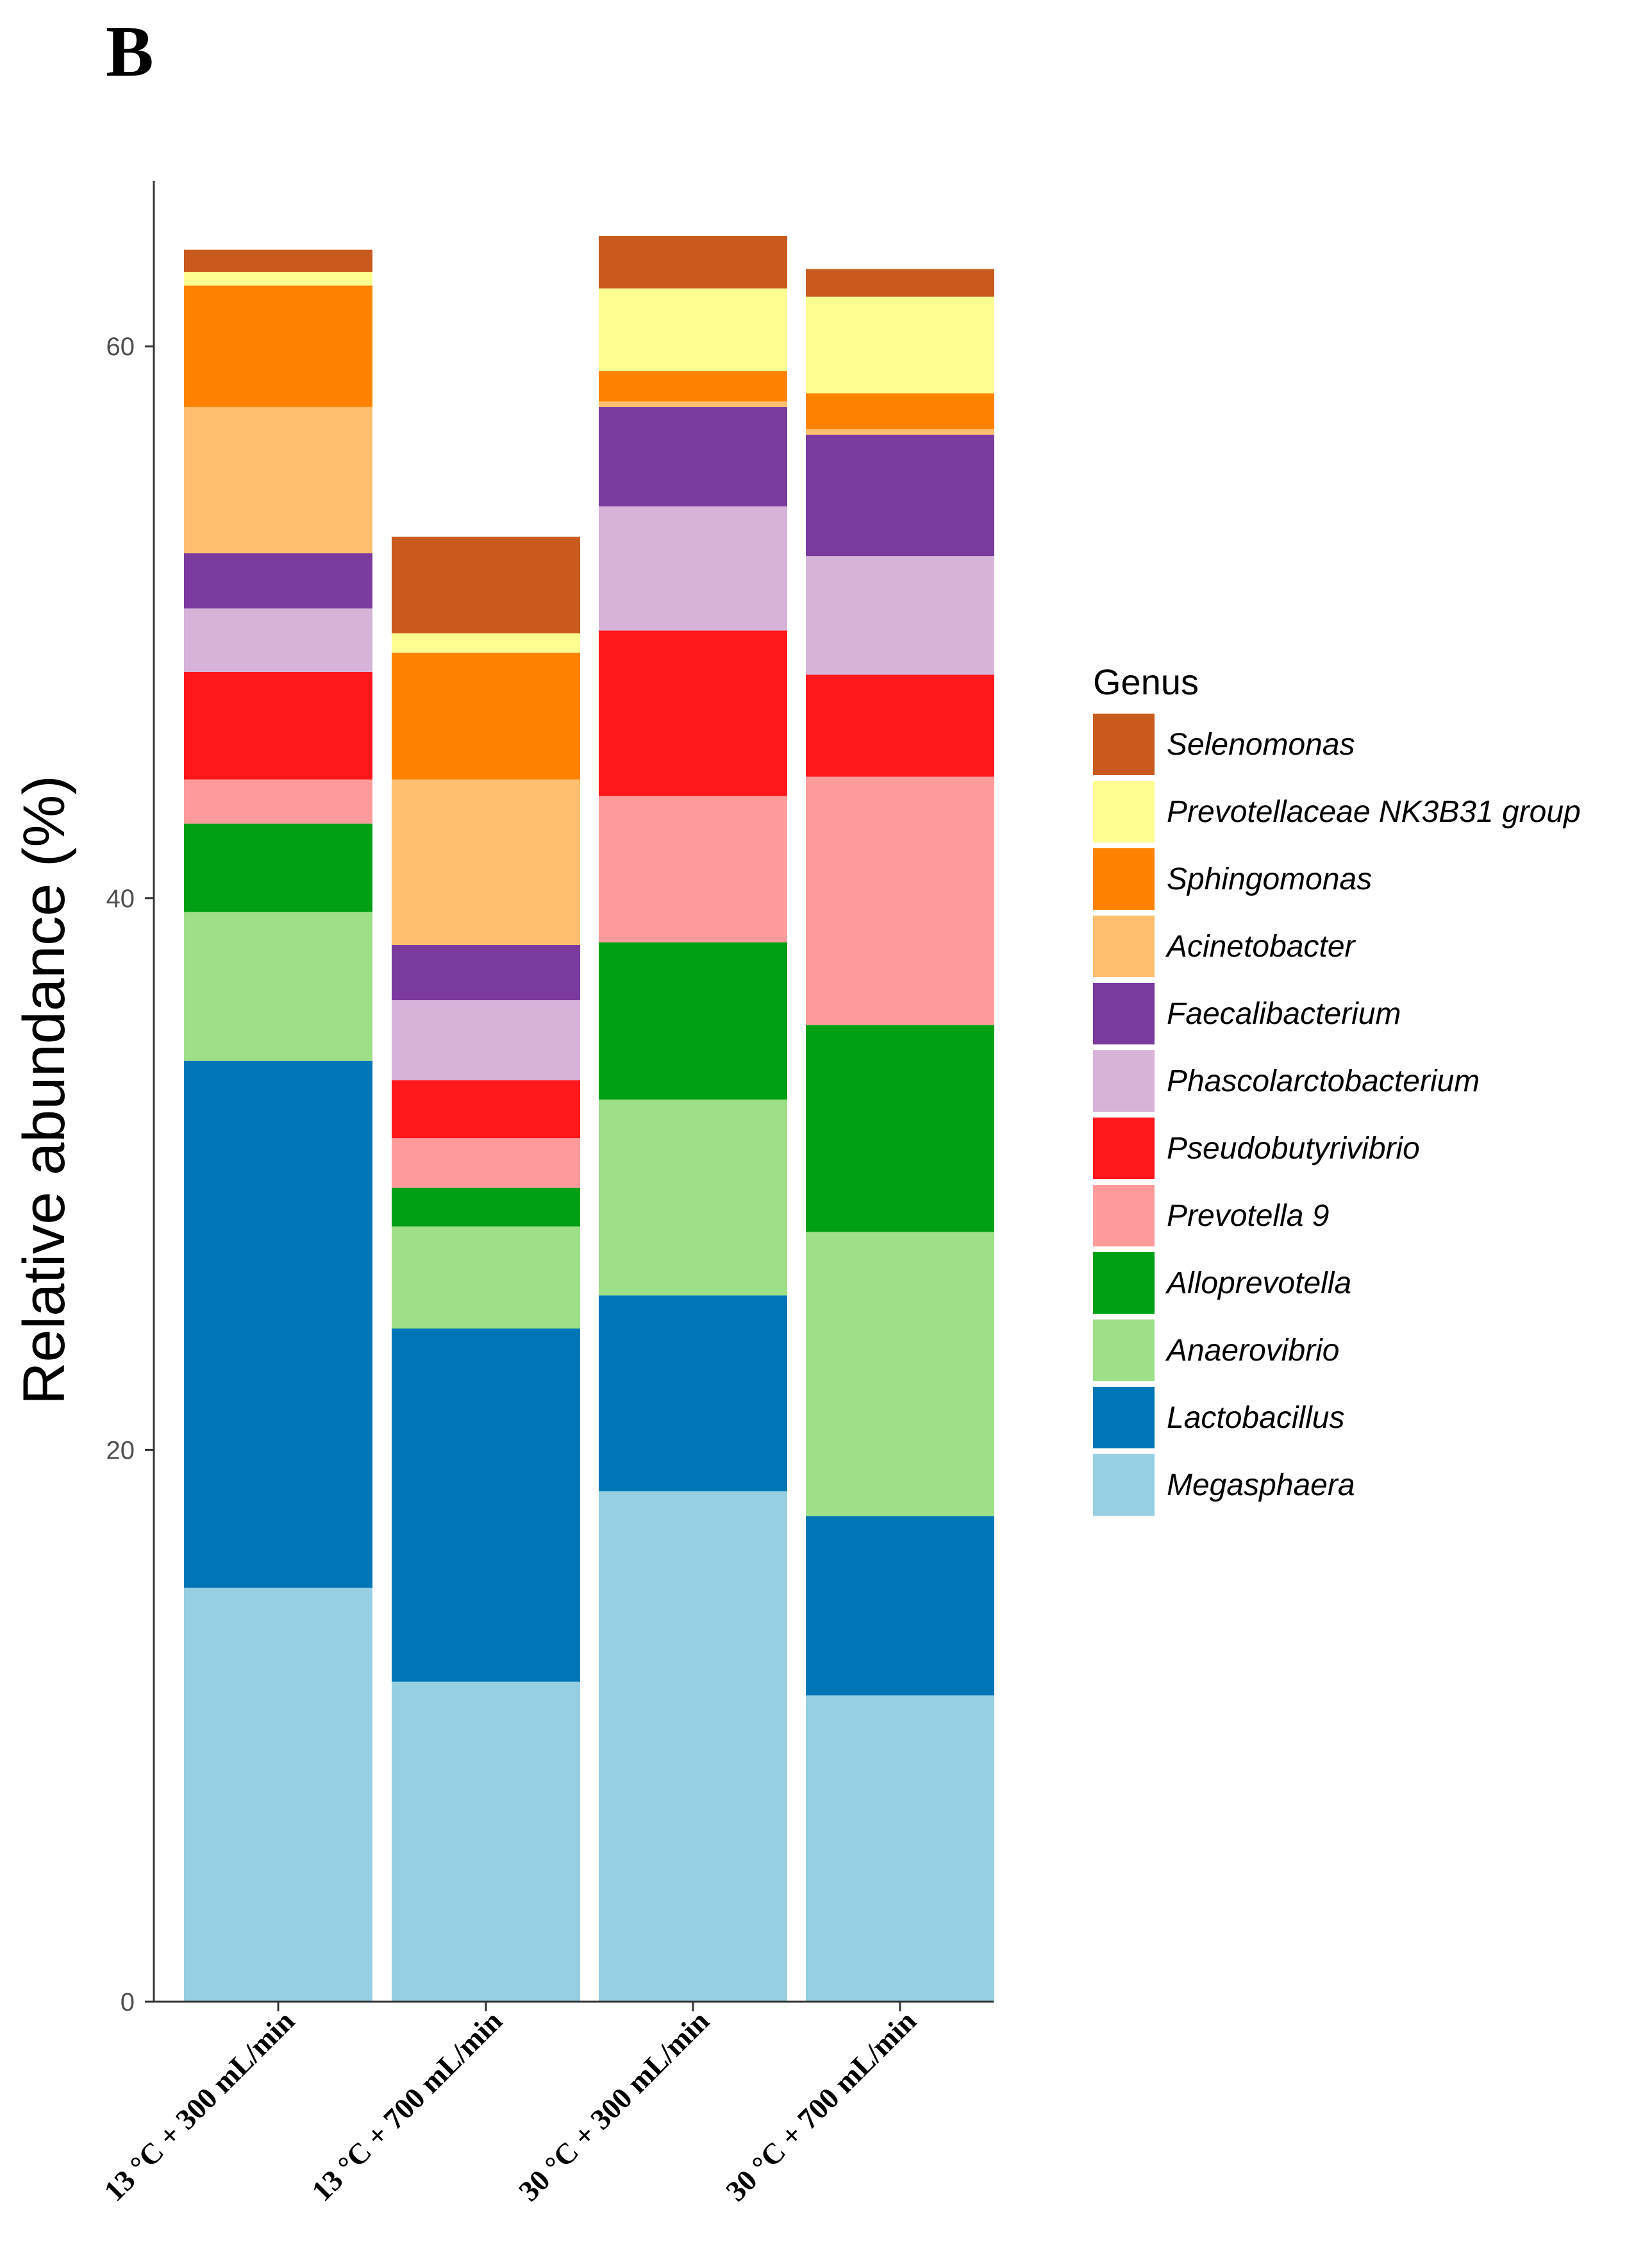  Describe the element at coordinates (44, 1090) in the screenshot. I see `y-axis-label: Relative abundance (%)` at that location.